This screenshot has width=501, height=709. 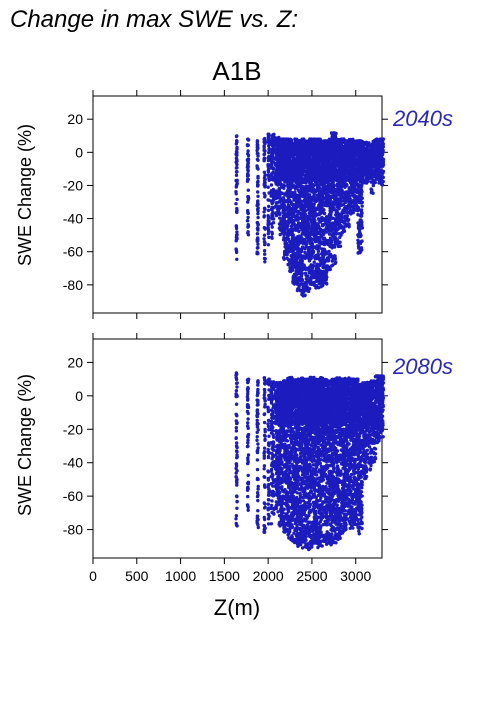 I want to click on y-tick-label: -20, so click(x=73, y=185).